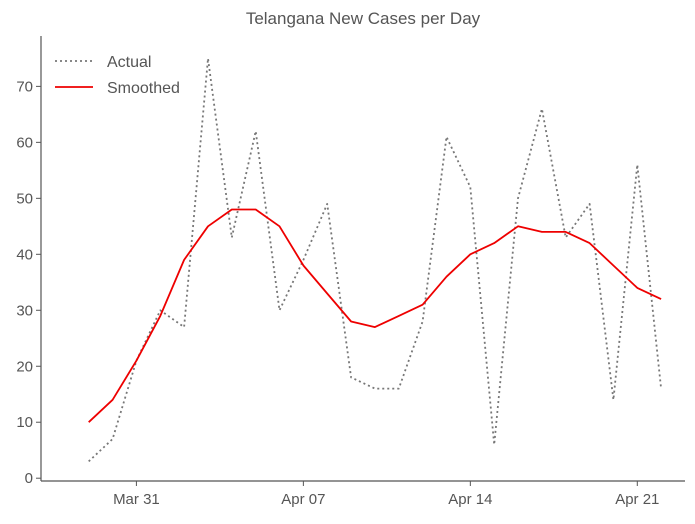 The height and width of the screenshot is (524, 695). Describe the element at coordinates (117, 75) in the screenshot. I see `legend: Actual Smoothed` at that location.